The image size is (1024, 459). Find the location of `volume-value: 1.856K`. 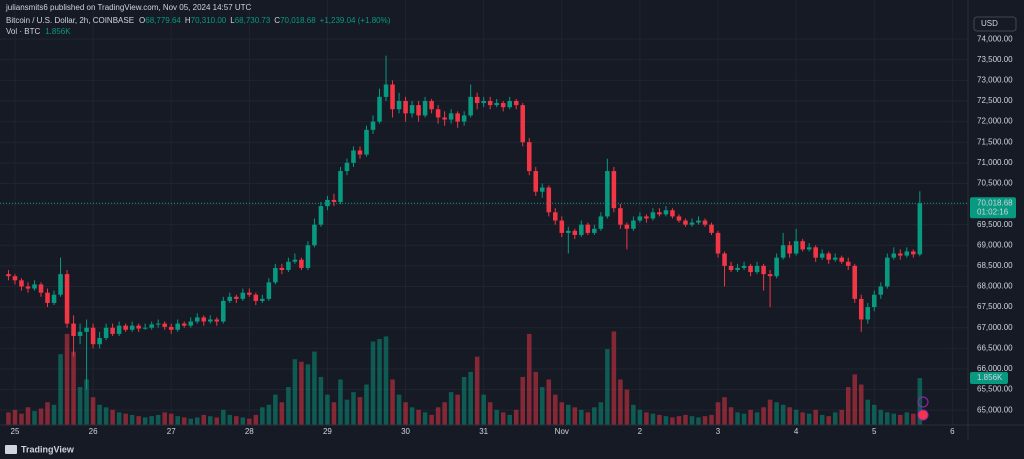

volume-value: 1.856K is located at coordinates (58, 31).